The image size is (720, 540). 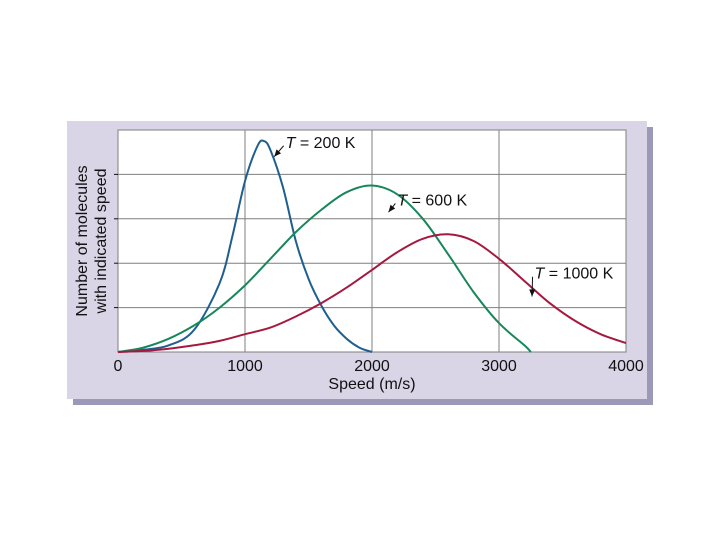 What do you see at coordinates (443, 216) in the screenshot?
I see `series-annotations: T = 200 K T = 600 K T = 1000 K` at bounding box center [443, 216].